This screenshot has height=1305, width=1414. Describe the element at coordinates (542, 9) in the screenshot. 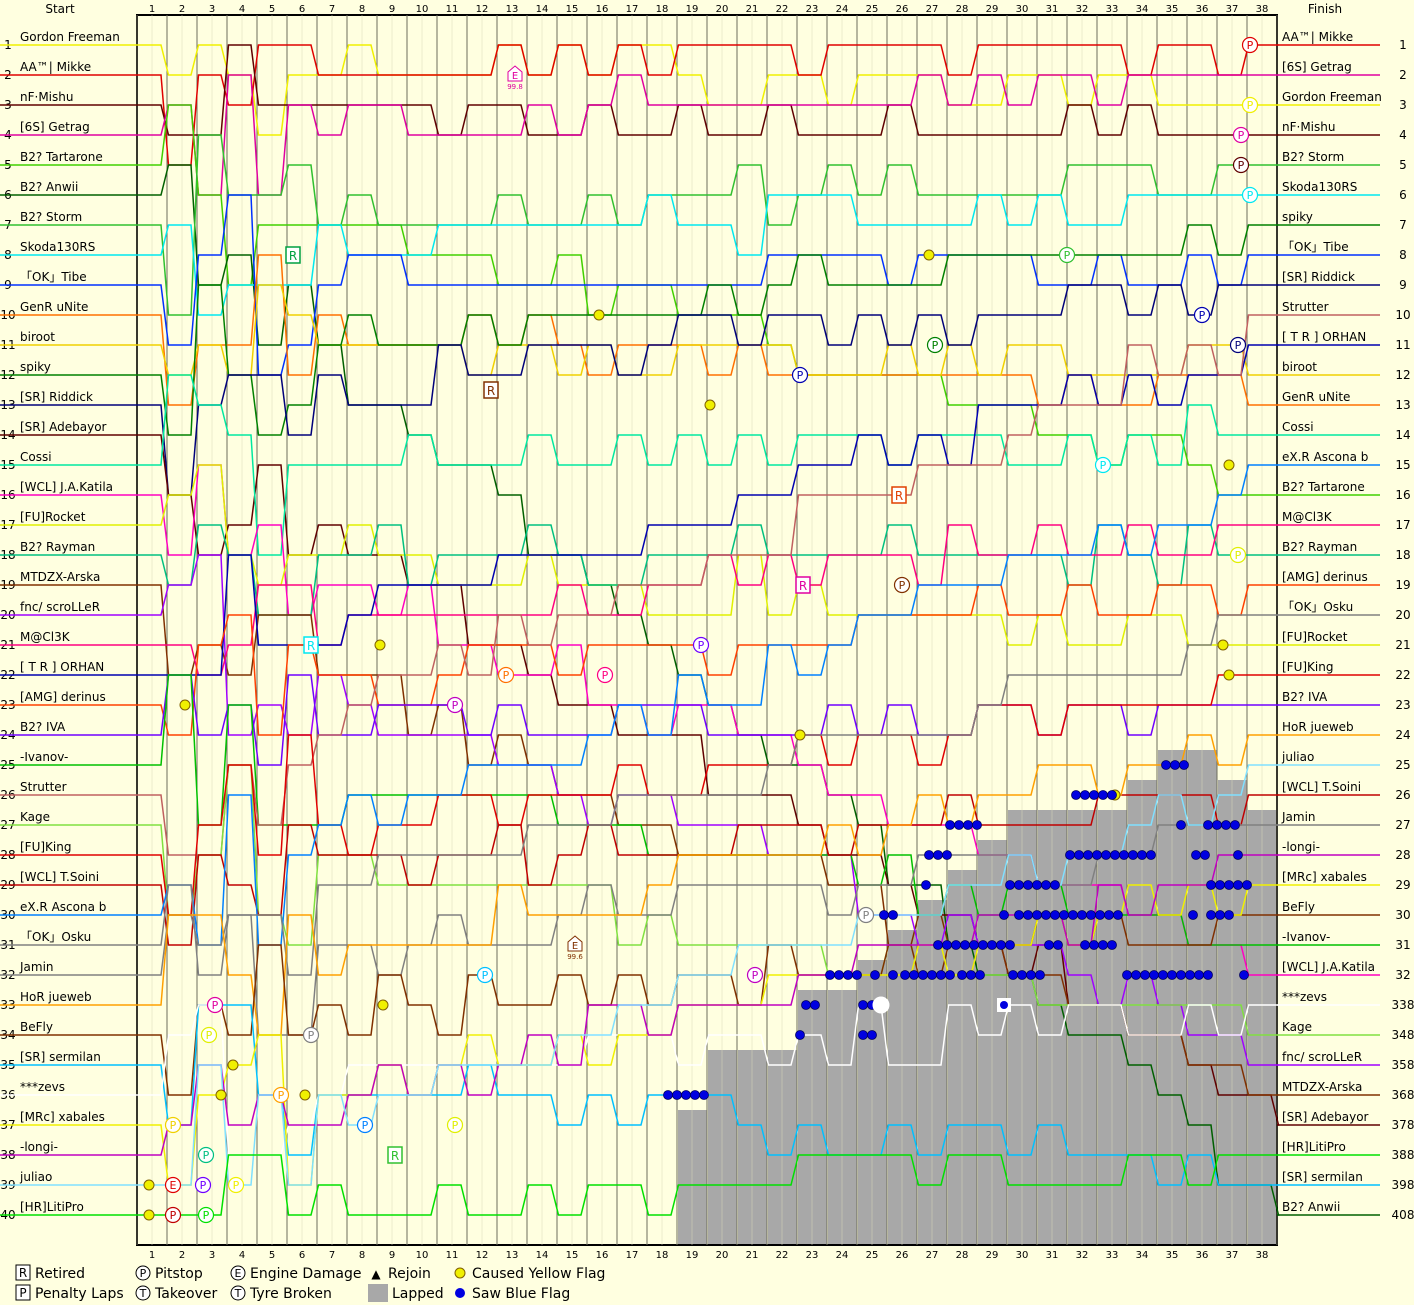

I see `lap-tick-top: 14` at that location.